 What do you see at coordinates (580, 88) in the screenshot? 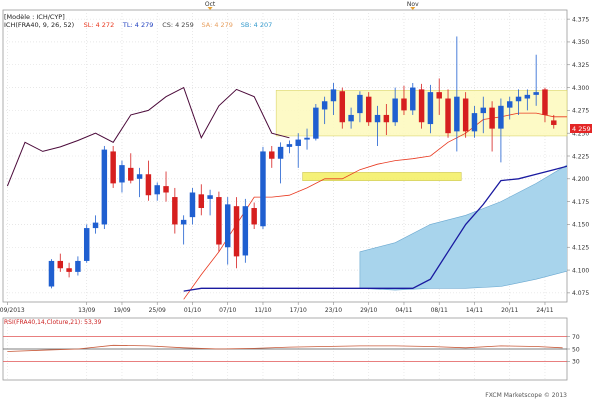
I see `y-tick-label: 4.300` at bounding box center [580, 88].